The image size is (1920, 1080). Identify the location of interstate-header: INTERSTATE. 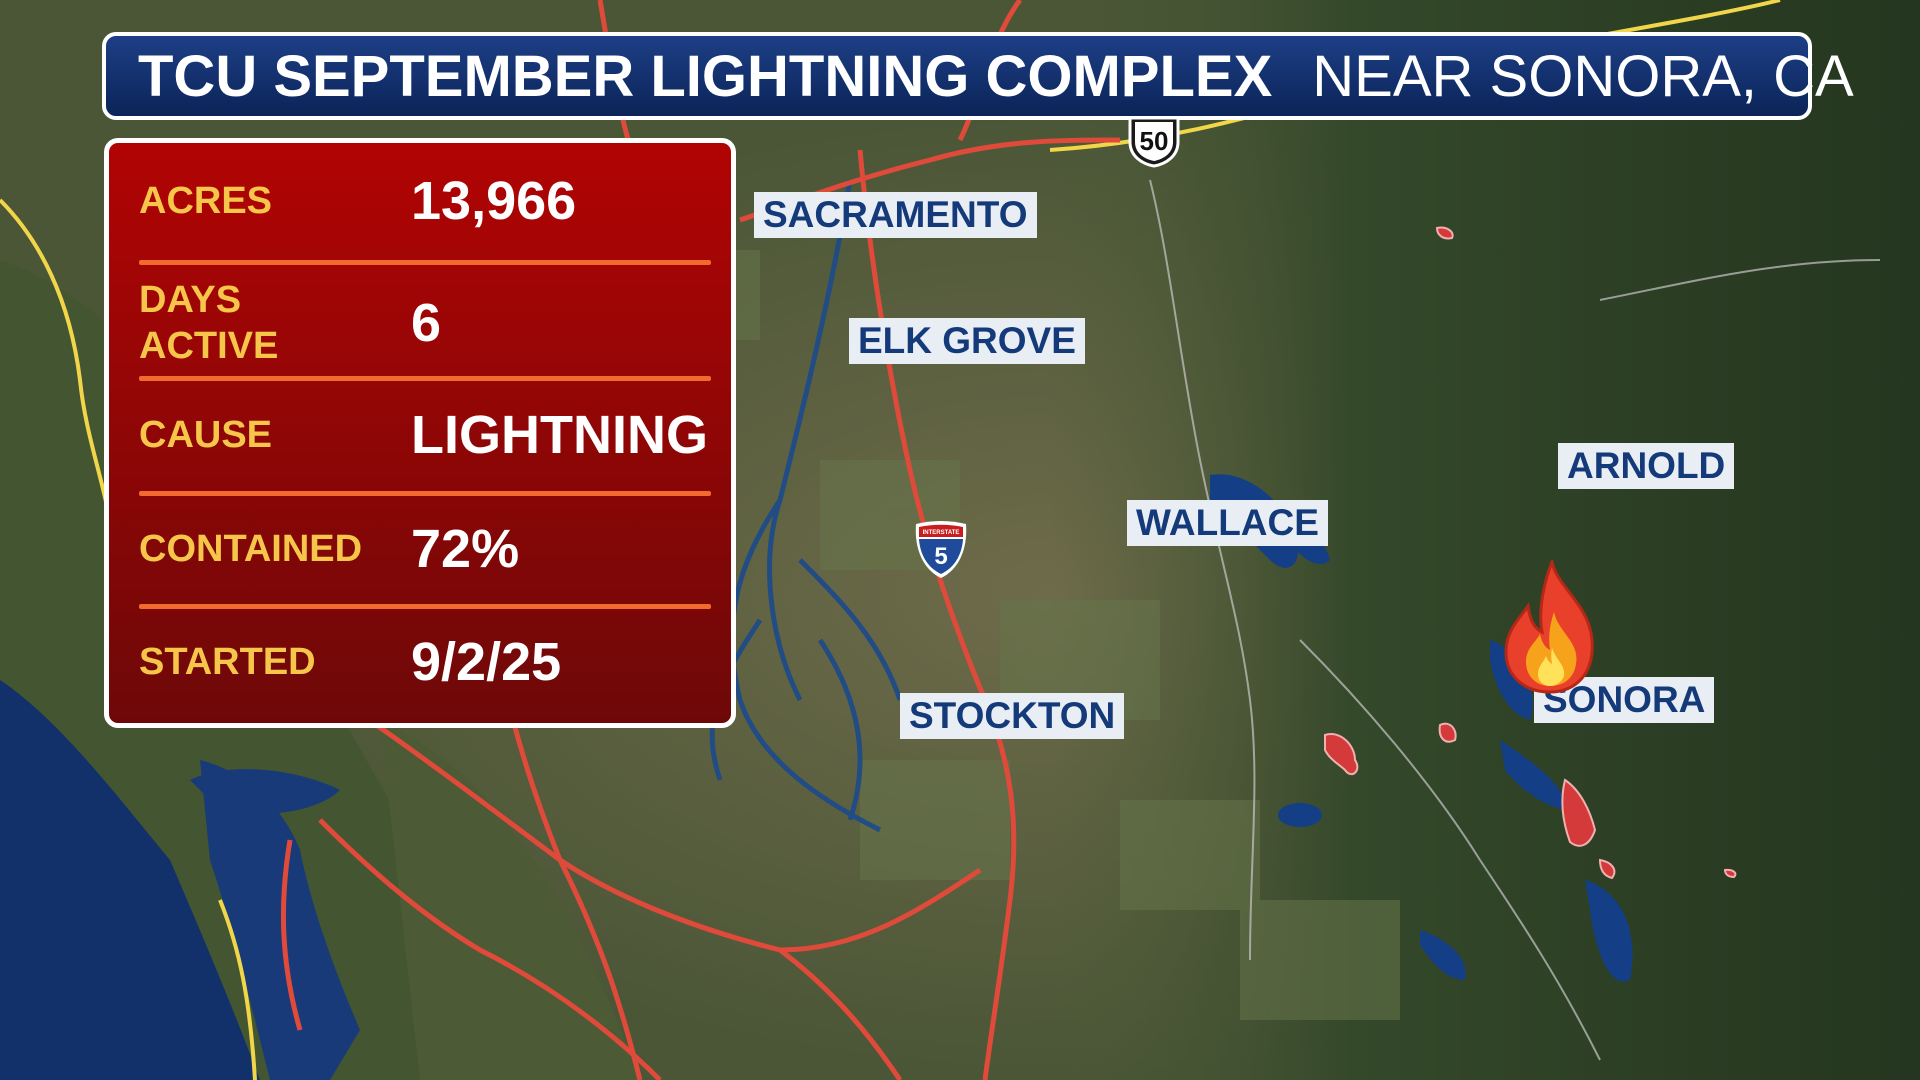
(941, 533).